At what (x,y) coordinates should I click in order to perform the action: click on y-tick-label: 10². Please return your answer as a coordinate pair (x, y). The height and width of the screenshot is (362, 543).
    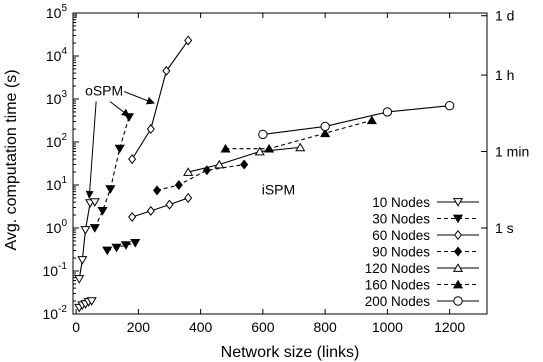
    Looking at the image, I should click on (57, 141).